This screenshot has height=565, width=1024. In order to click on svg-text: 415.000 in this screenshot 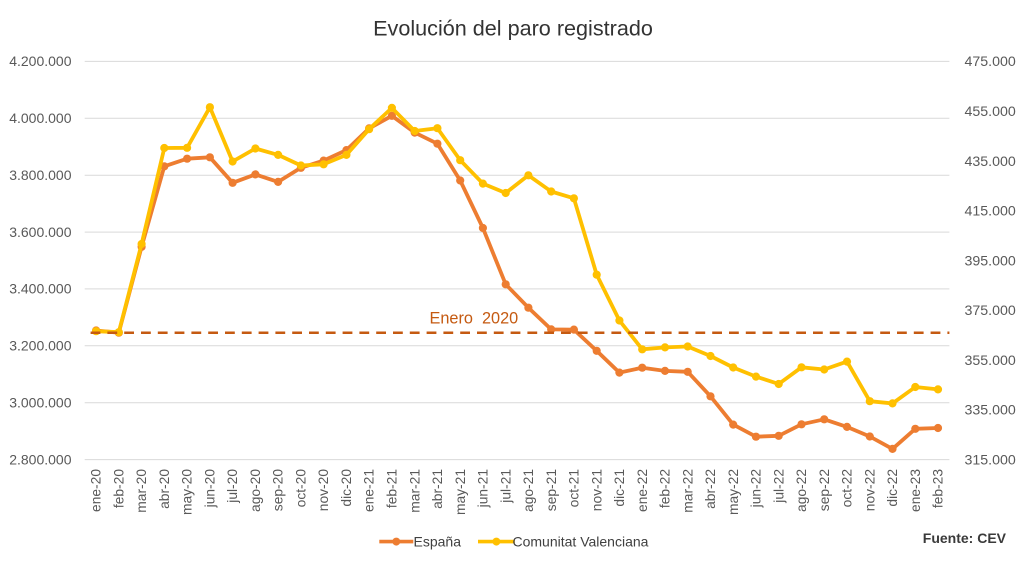, I will do `click(990, 212)`.